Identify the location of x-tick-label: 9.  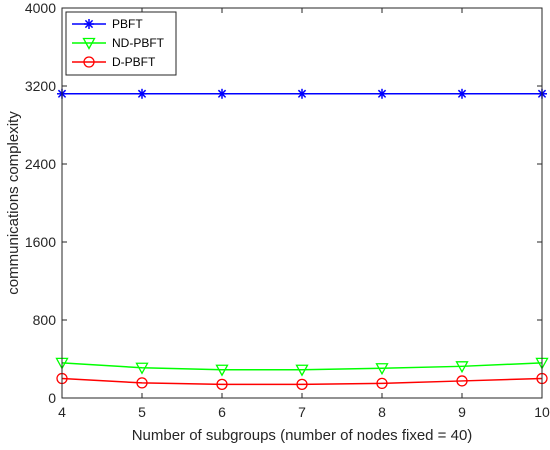
(462, 412).